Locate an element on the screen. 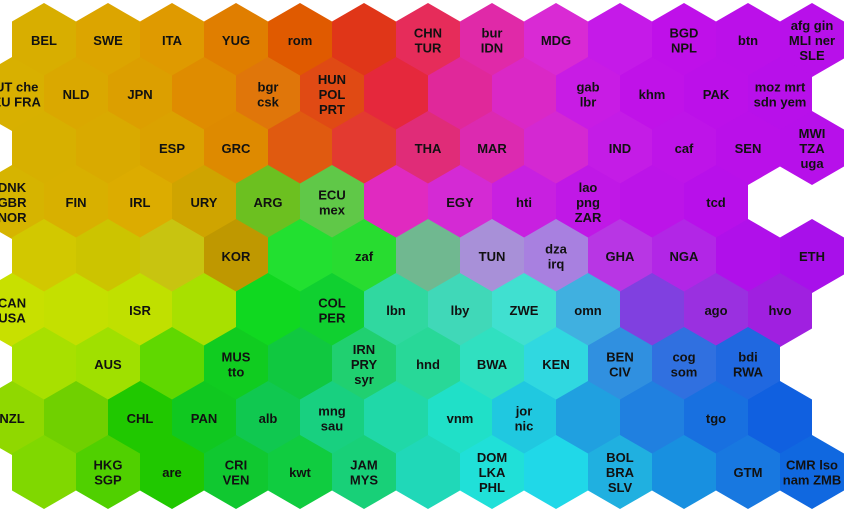  map-cell: MAR is located at coordinates (492, 148).